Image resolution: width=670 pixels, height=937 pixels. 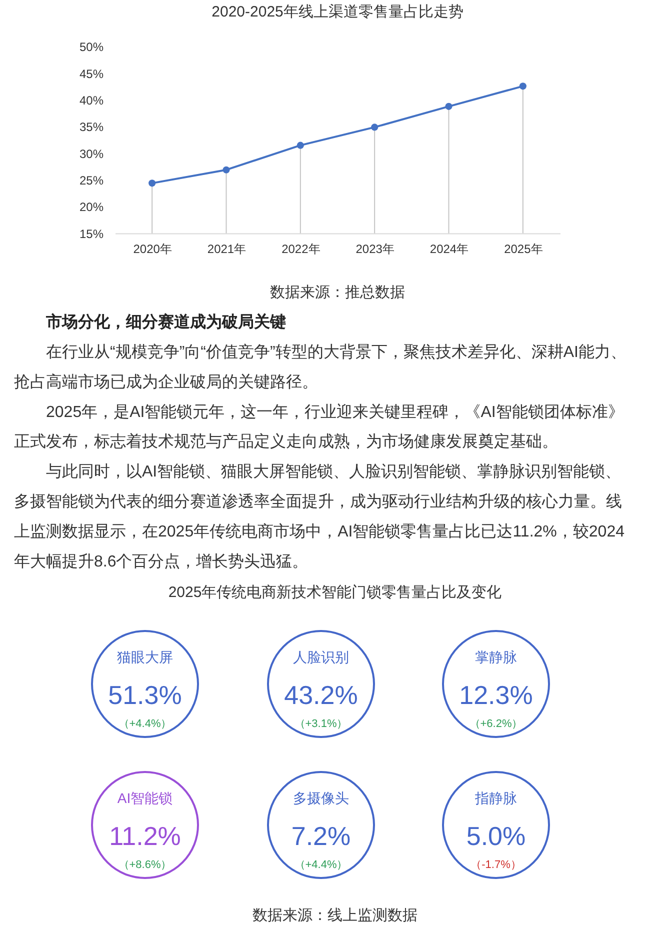 I want to click on data-label: 12.3%, so click(x=496, y=695).